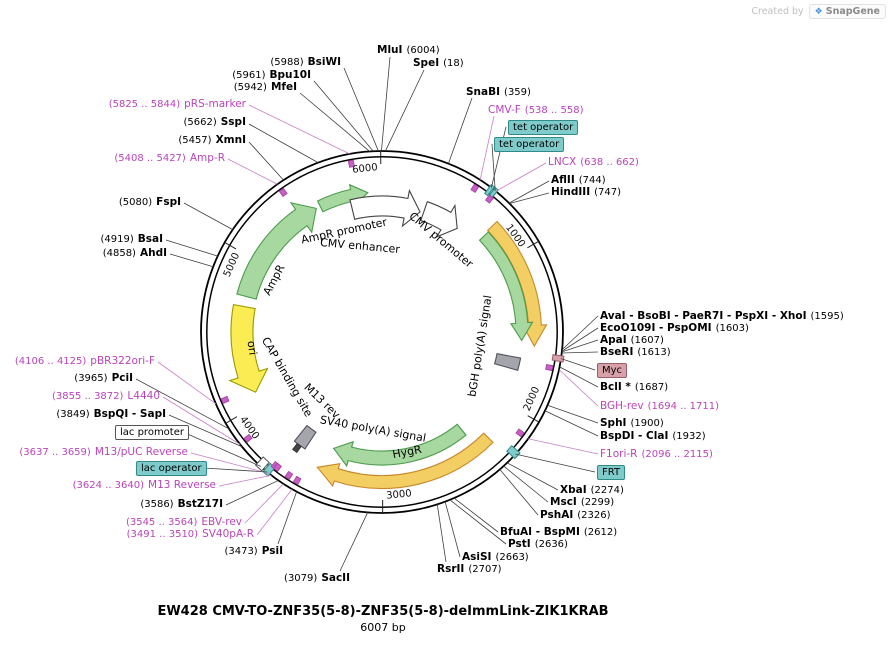  I want to click on label-name: HindIII, so click(571, 192).